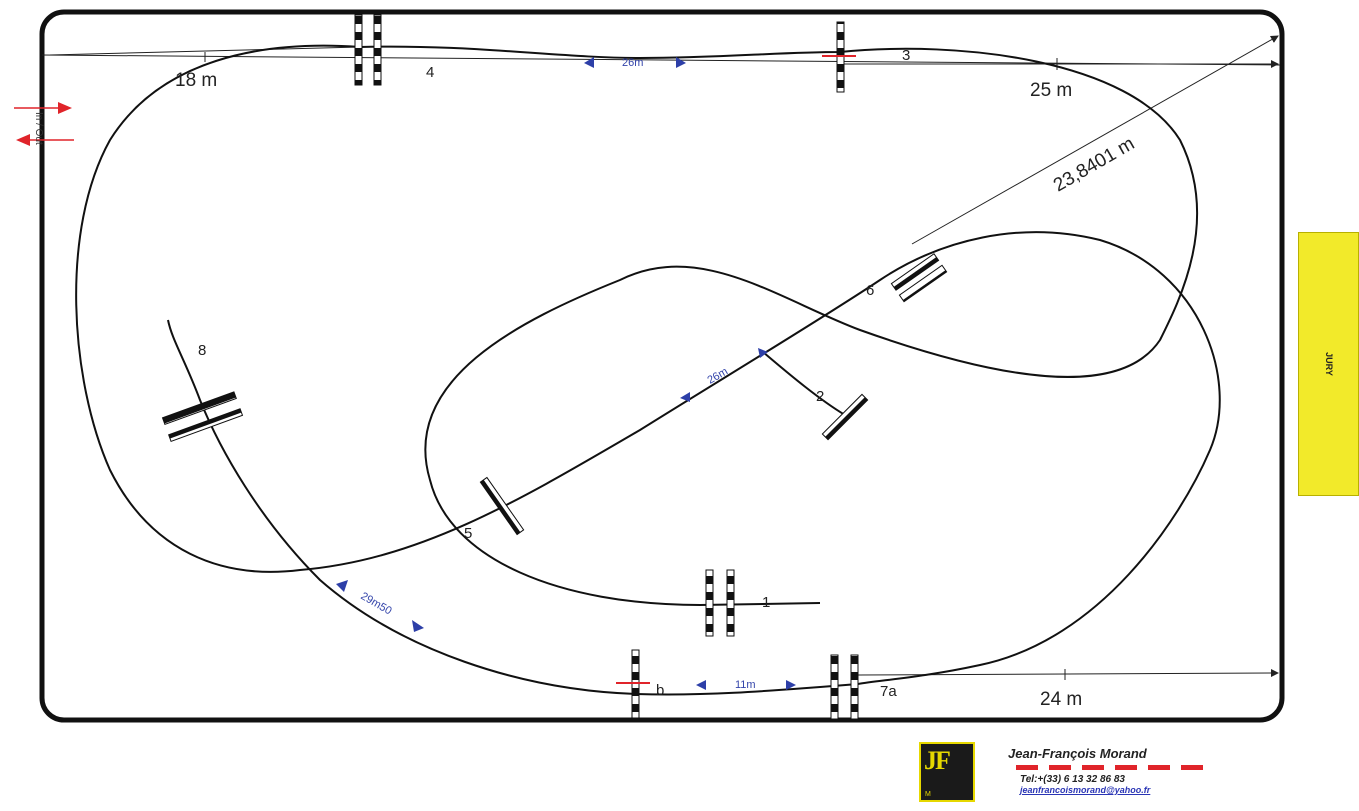  I want to click on jury-box: JURY, so click(1328, 364).